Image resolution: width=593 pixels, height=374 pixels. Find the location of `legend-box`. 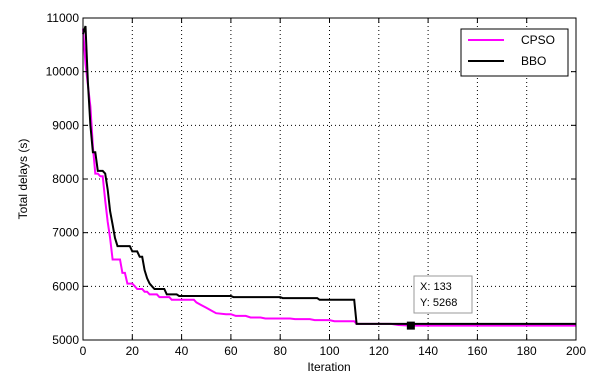

legend-box is located at coordinates (514, 52).